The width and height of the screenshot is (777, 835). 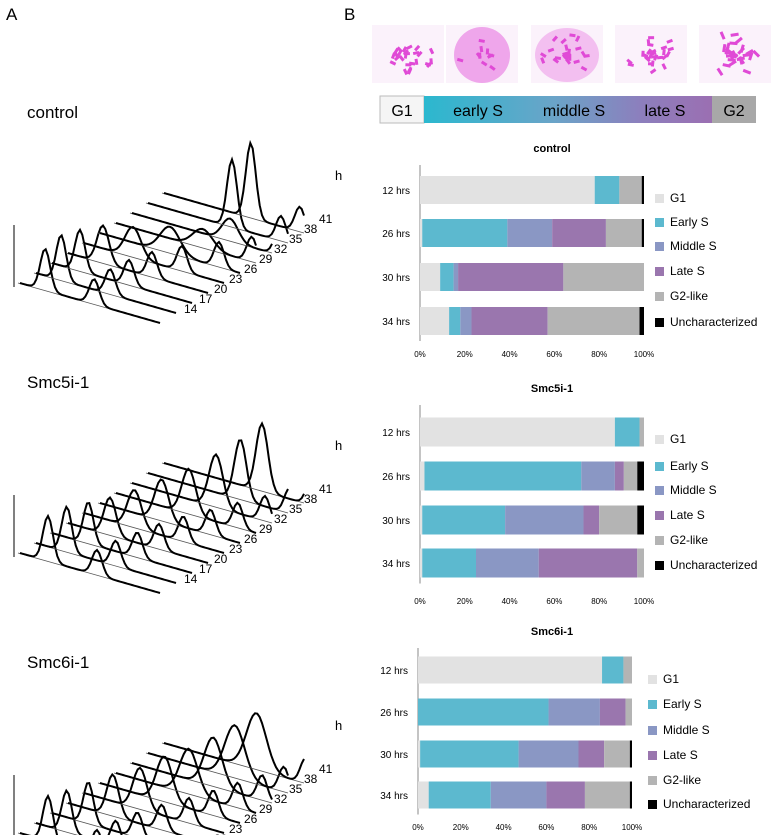 I want to click on legend-label: Late S, so click(x=687, y=515).